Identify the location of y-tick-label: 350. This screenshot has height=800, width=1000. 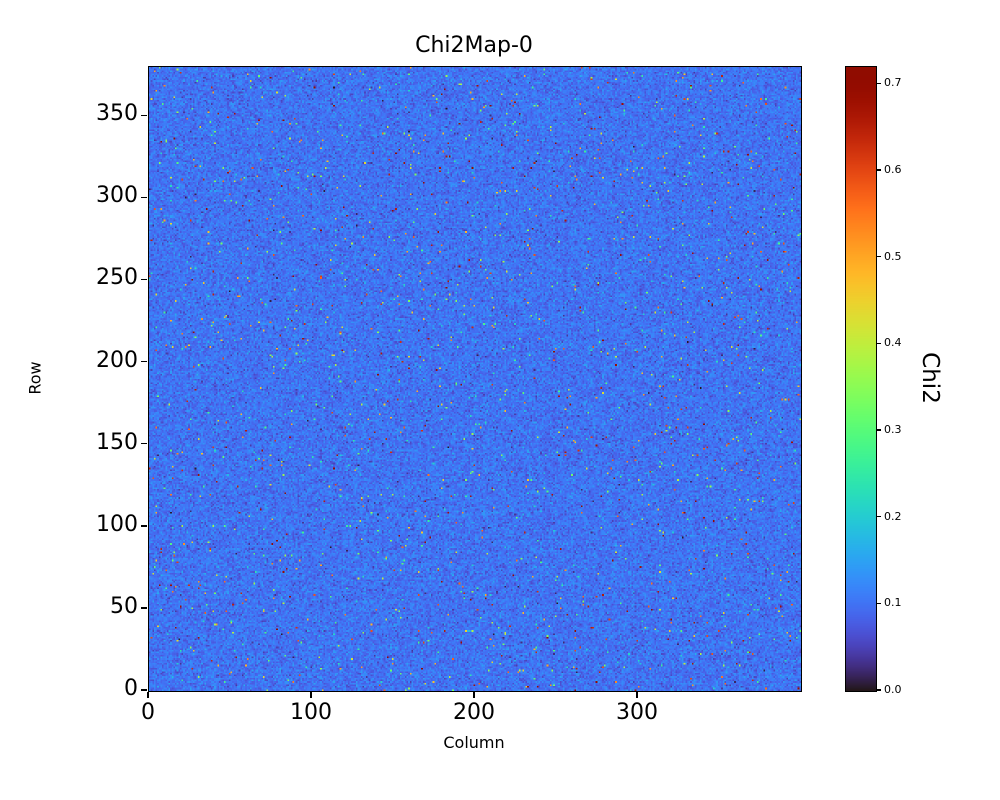
(117, 114).